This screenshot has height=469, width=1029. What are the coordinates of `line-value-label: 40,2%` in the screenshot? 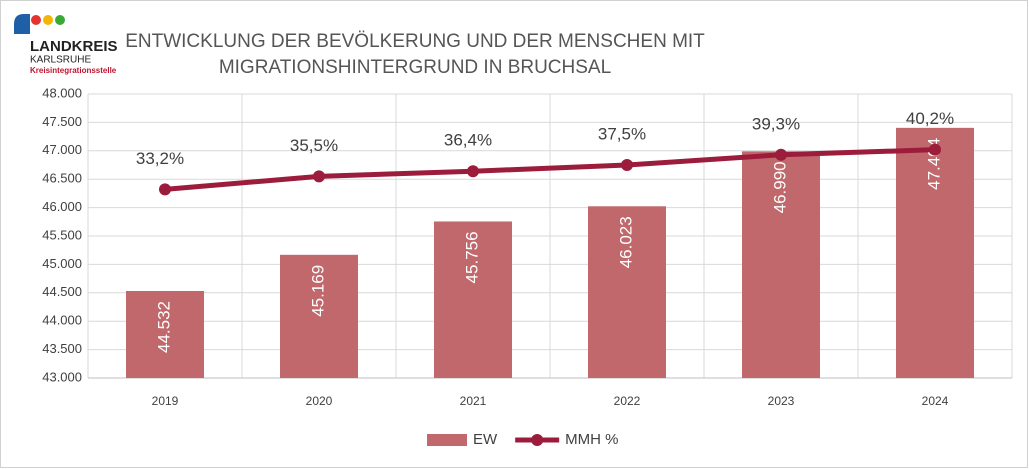 It's located at (930, 118).